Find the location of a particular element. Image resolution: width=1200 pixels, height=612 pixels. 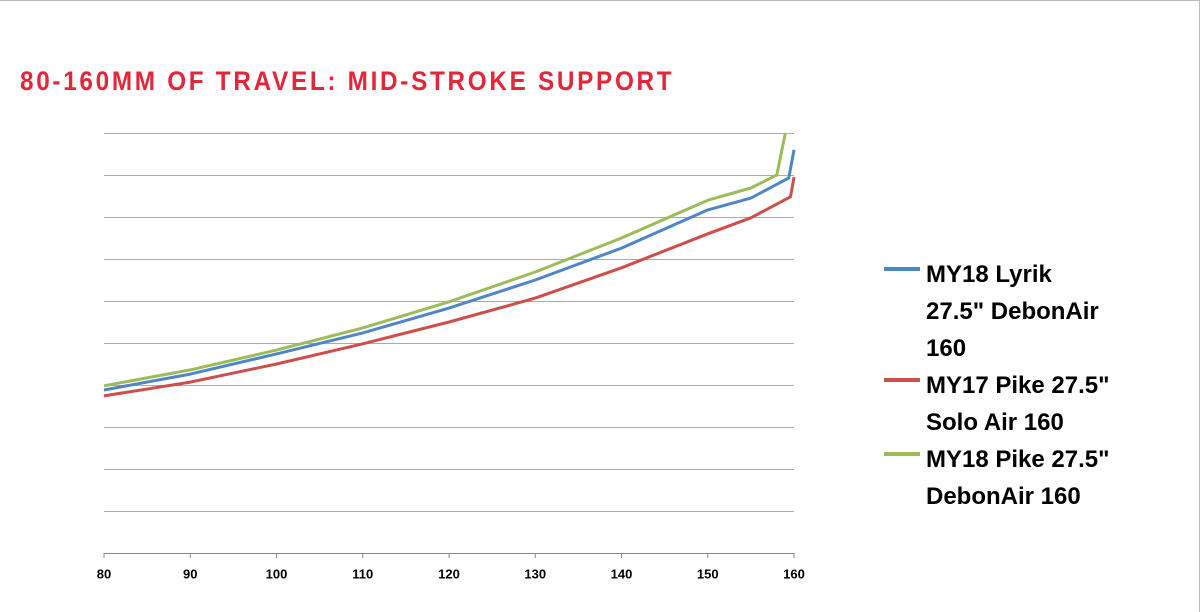

legend-label: MY18 Lyrik 27.5" DebonAir 160 is located at coordinates (1012, 311).